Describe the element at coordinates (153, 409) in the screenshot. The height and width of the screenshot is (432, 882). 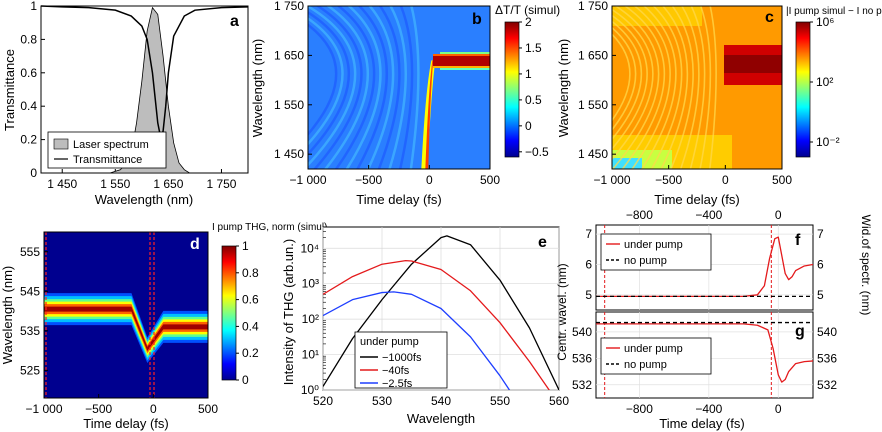
I see `panel-d-xtick: 0` at that location.